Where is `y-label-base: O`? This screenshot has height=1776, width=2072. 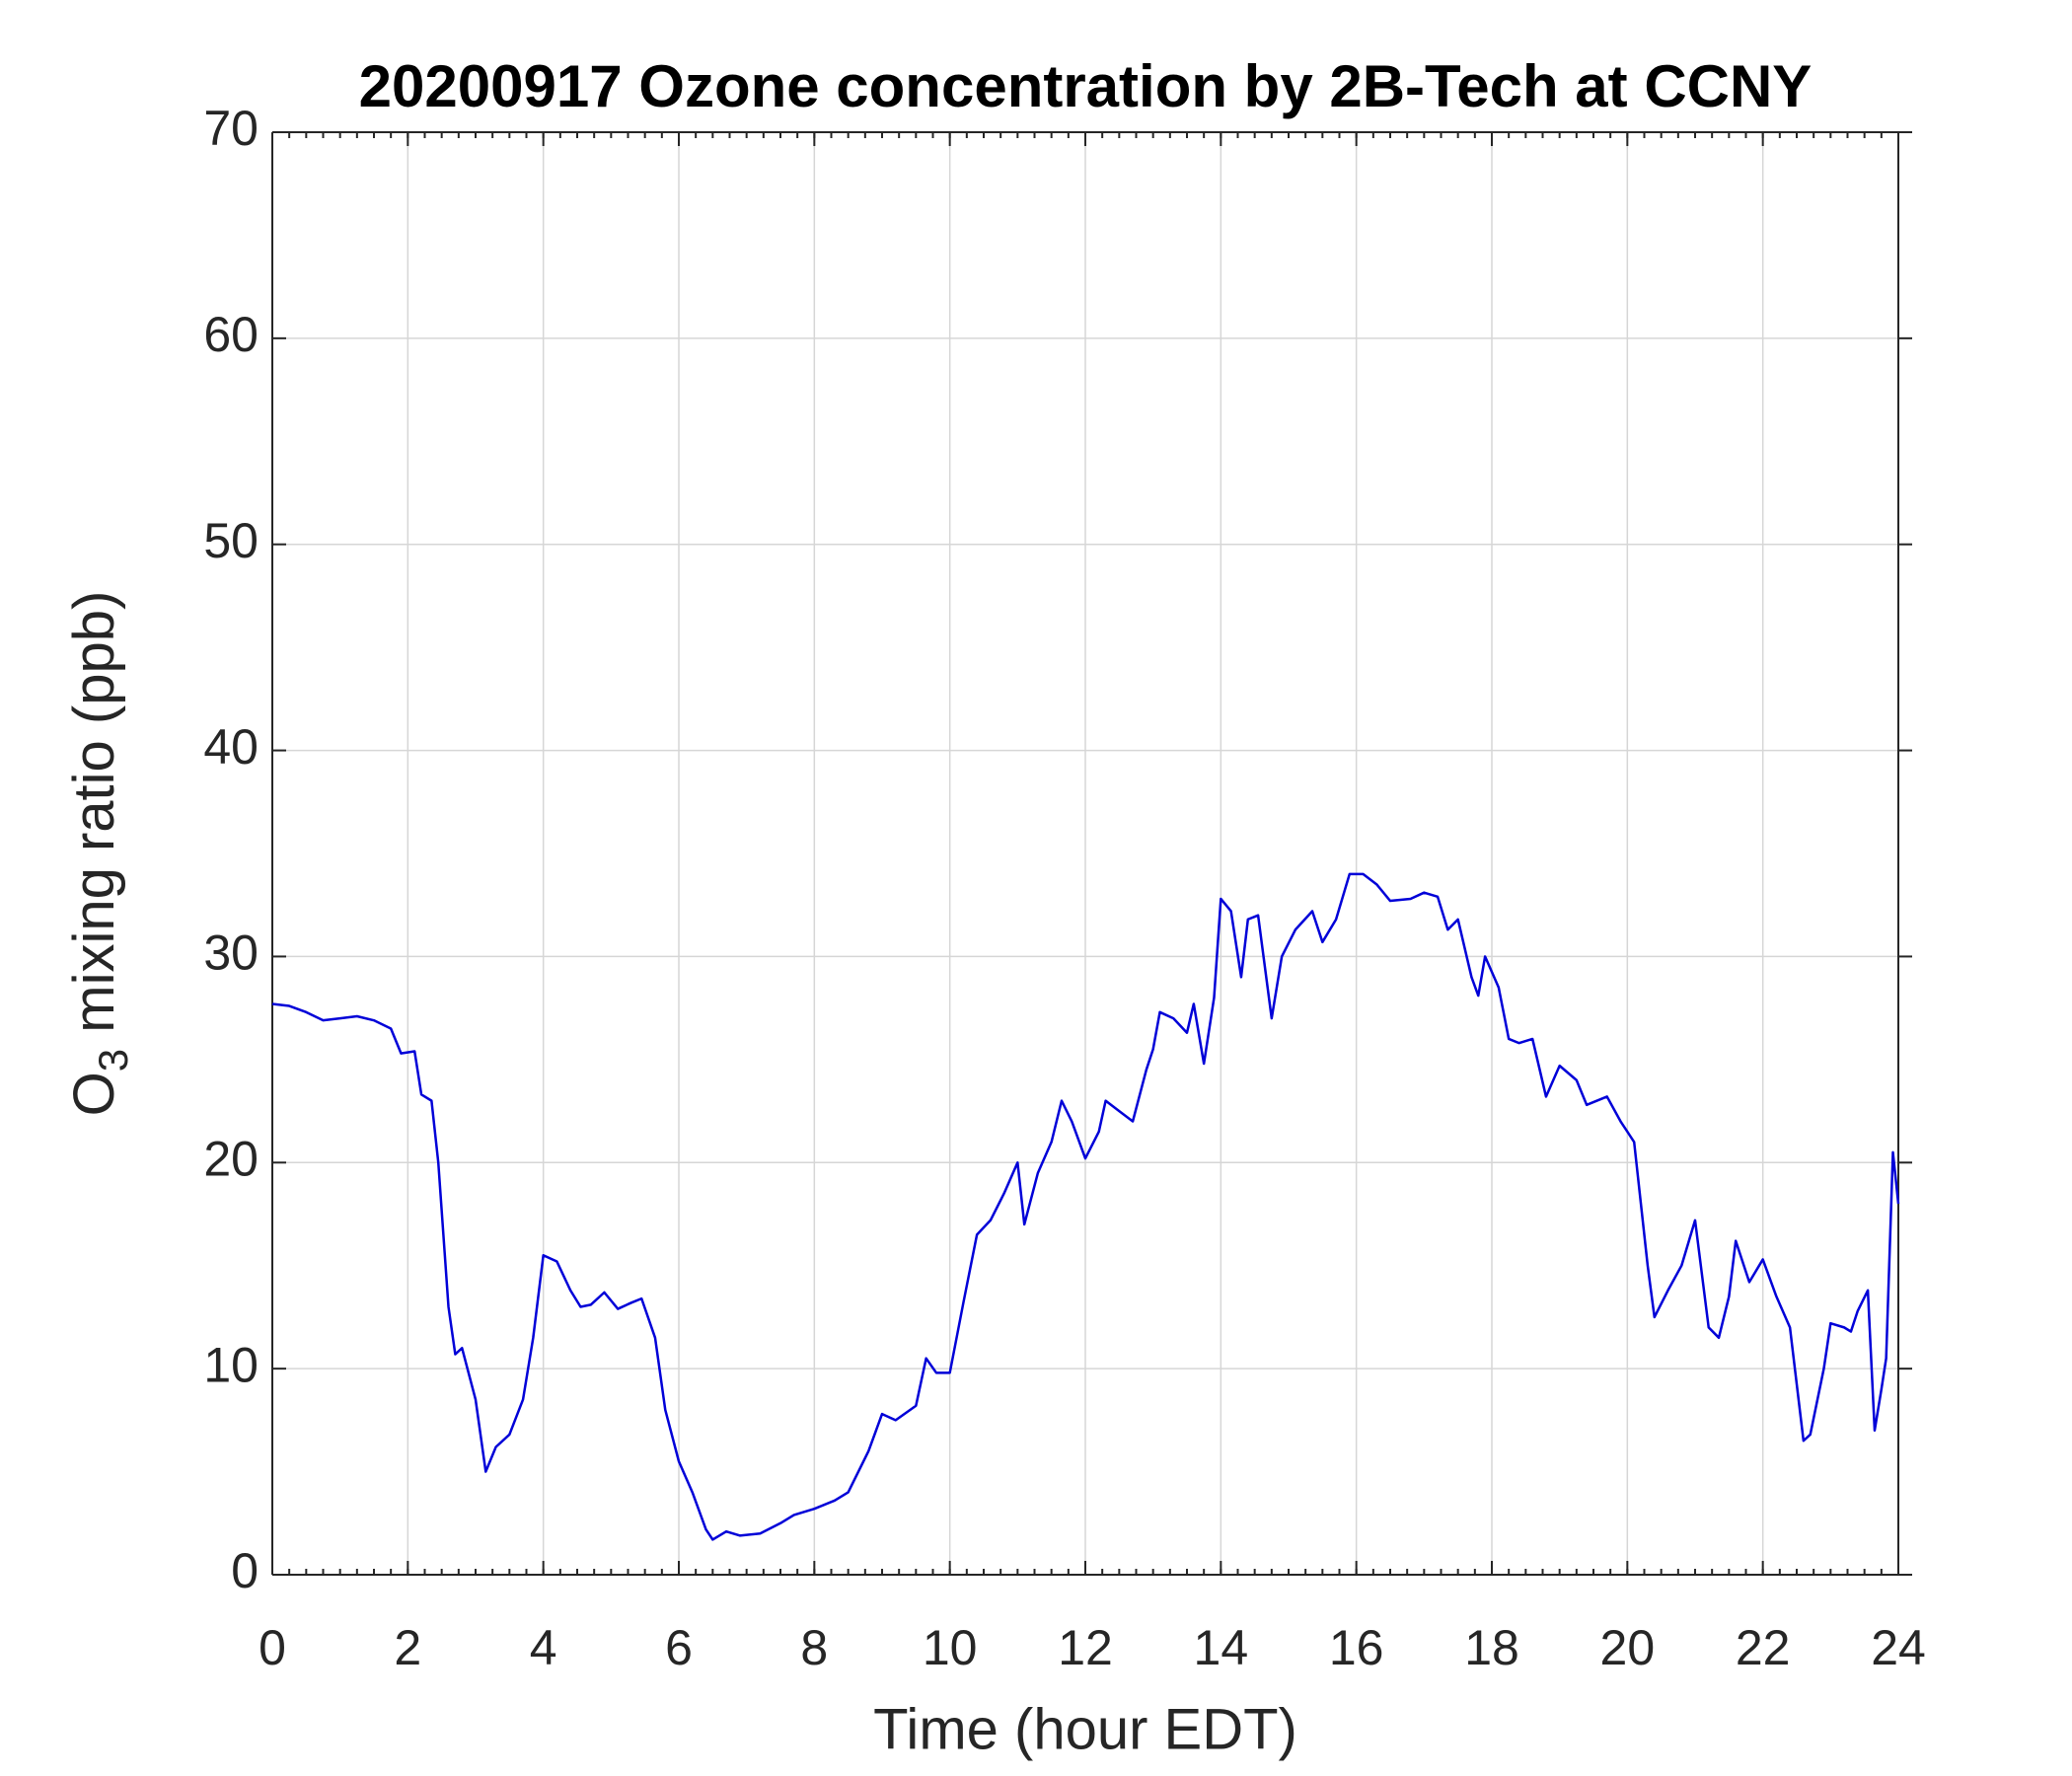
y-label-base: O is located at coordinates (94, 1094).